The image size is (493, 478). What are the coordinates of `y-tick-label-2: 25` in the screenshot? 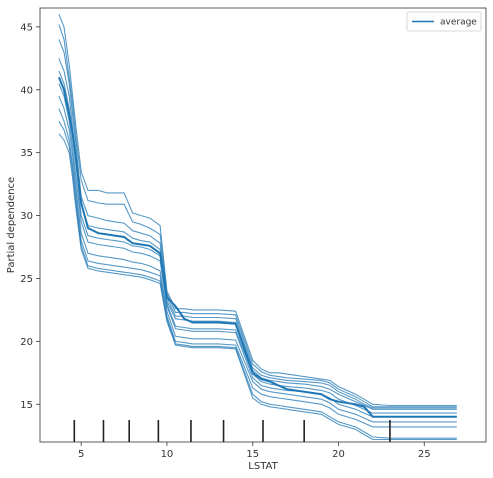 It's located at (26, 279).